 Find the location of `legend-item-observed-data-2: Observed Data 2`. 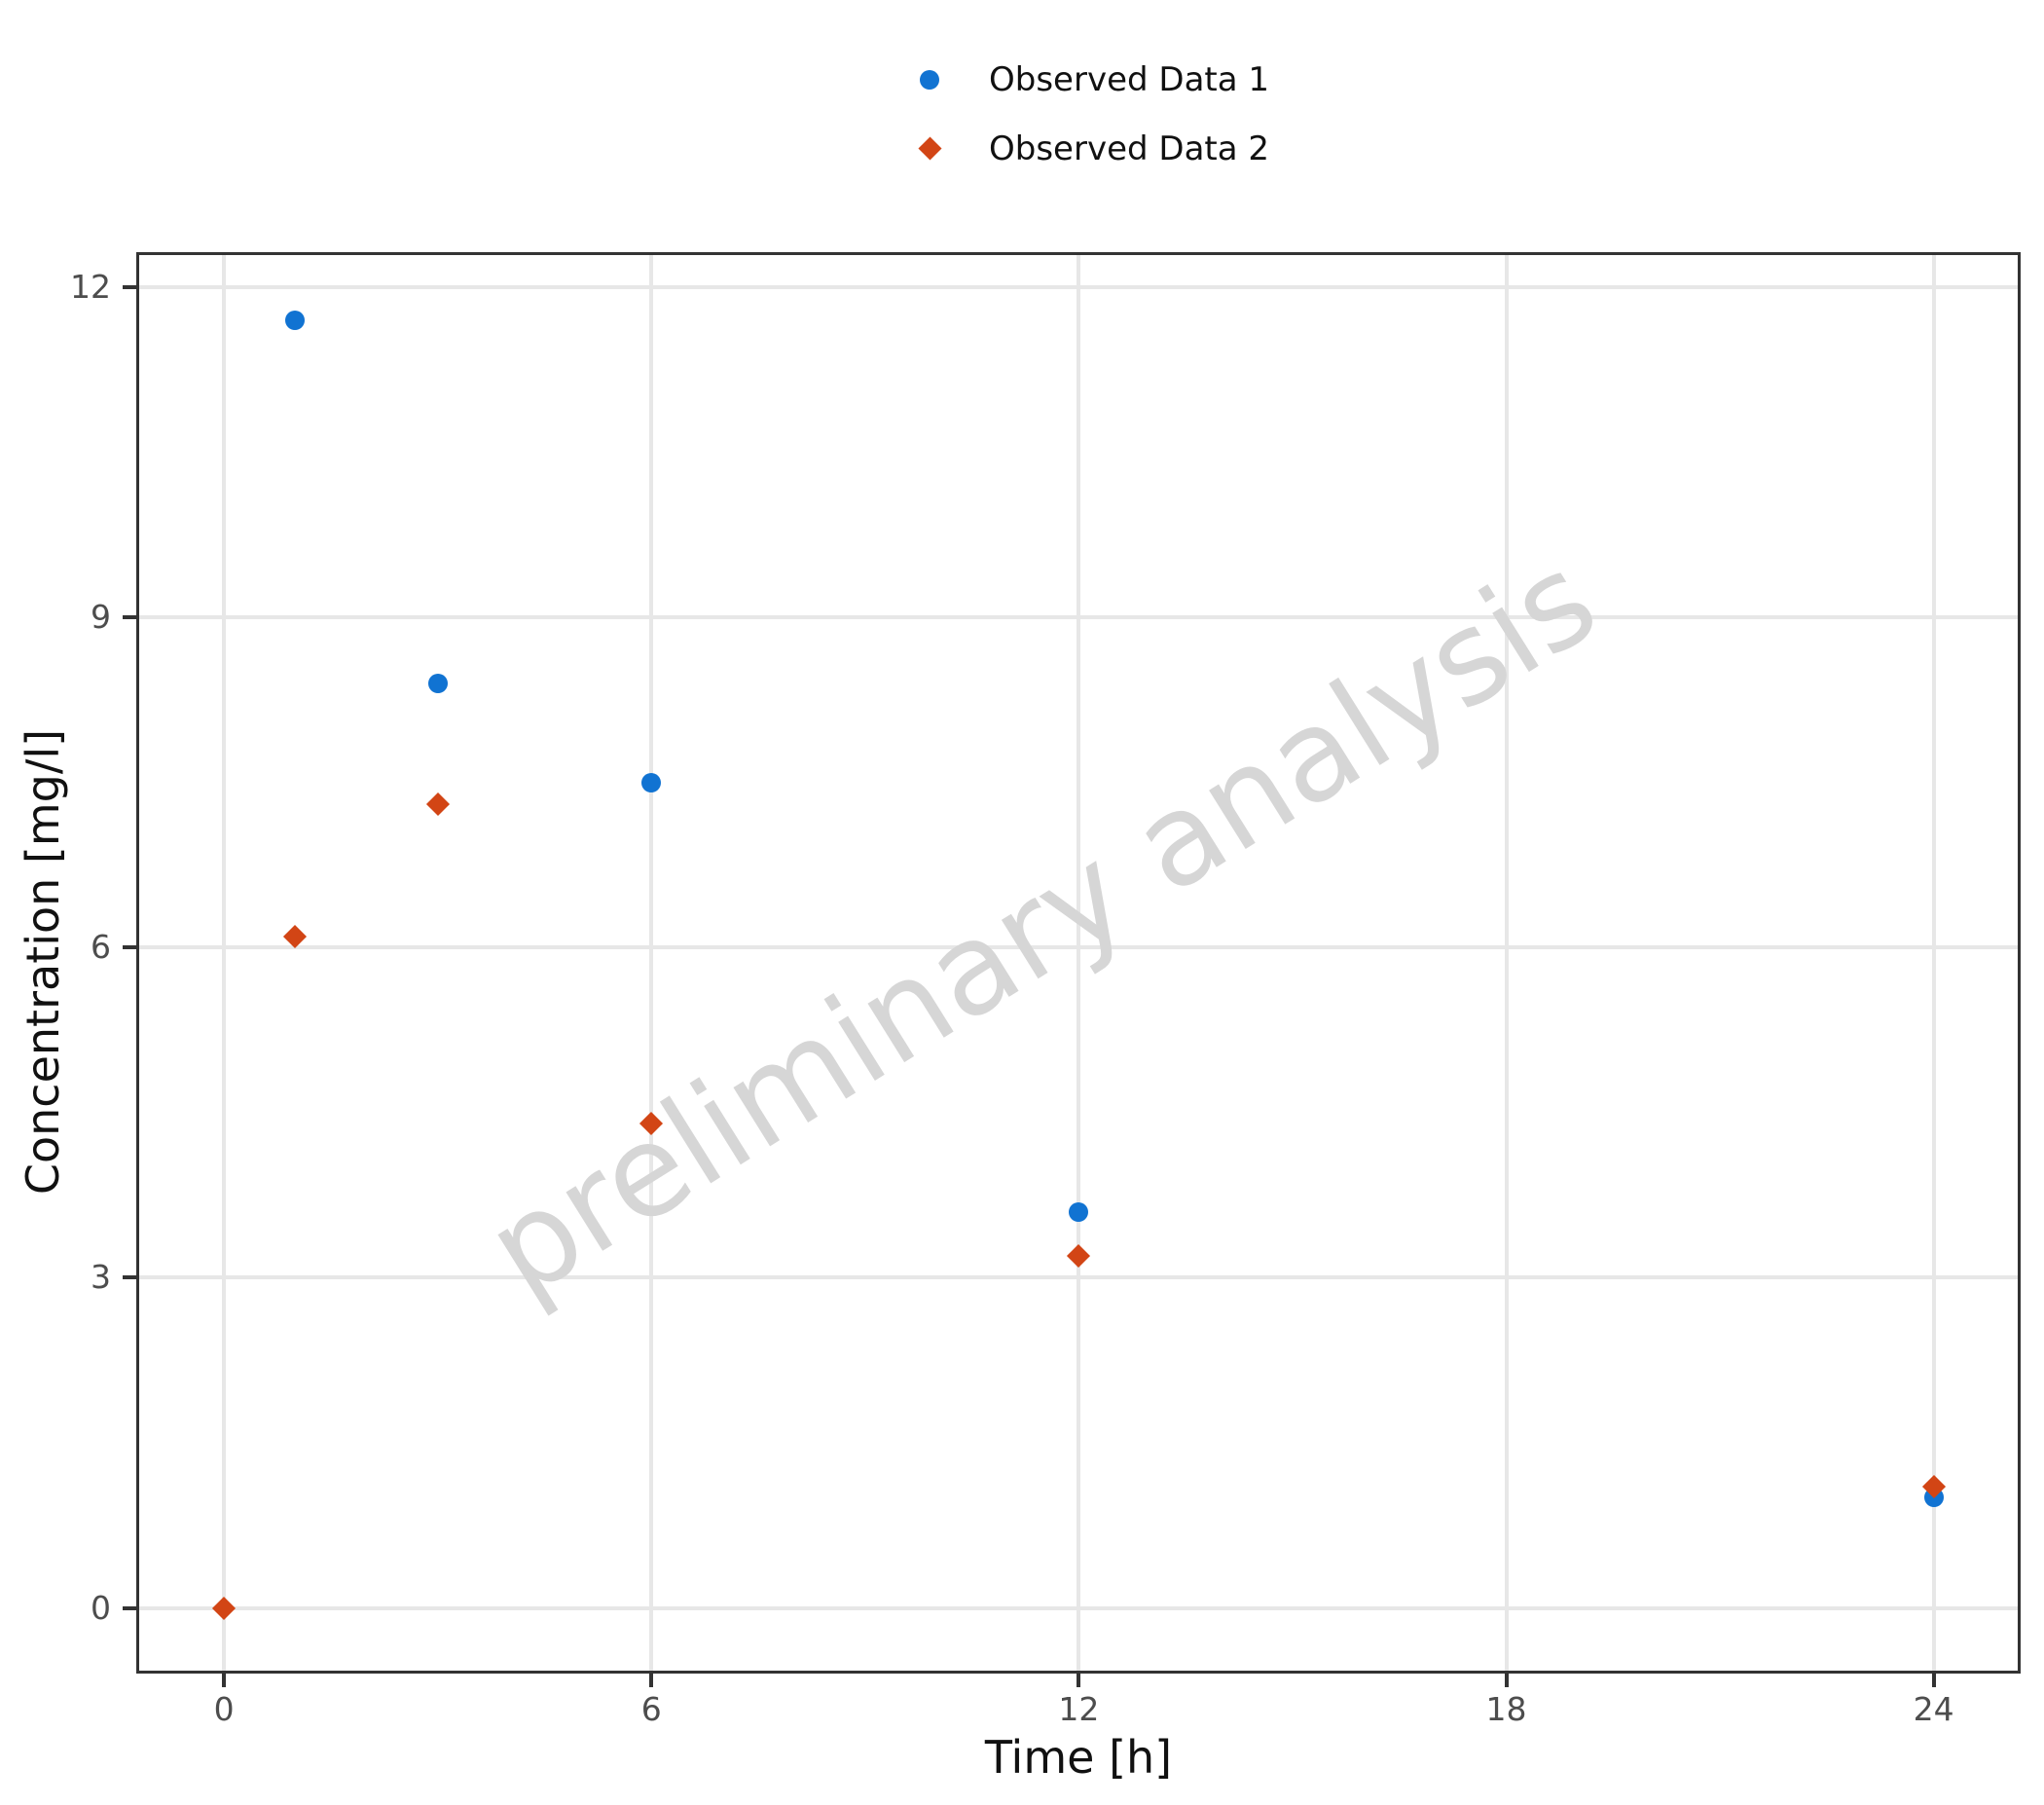

legend-item-observed-data-2: Observed Data 2 is located at coordinates (1093, 148).